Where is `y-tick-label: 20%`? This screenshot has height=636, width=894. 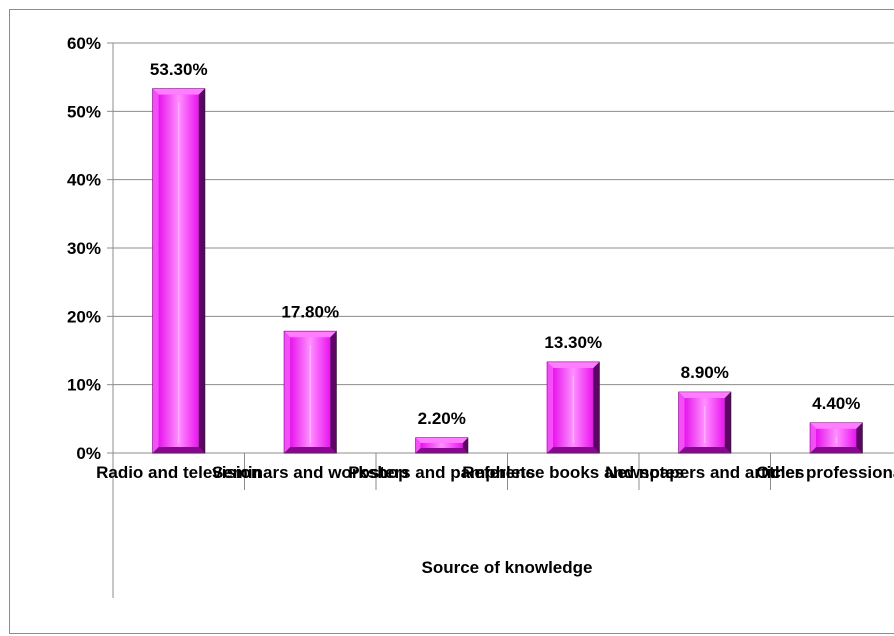 y-tick-label: 20% is located at coordinates (84, 316).